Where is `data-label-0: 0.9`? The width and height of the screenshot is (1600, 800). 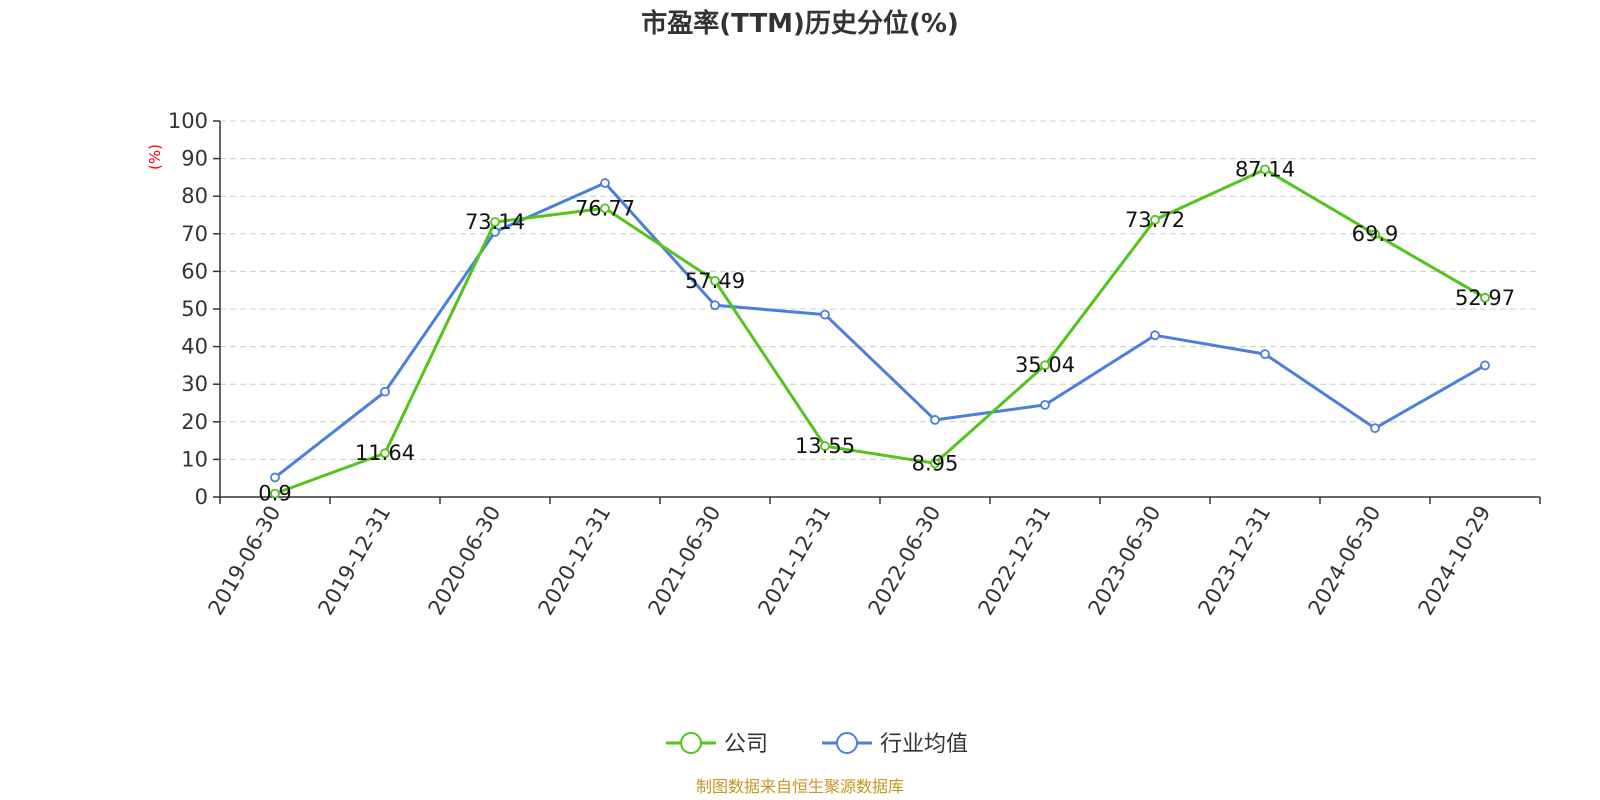 data-label-0: 0.9 is located at coordinates (274, 494).